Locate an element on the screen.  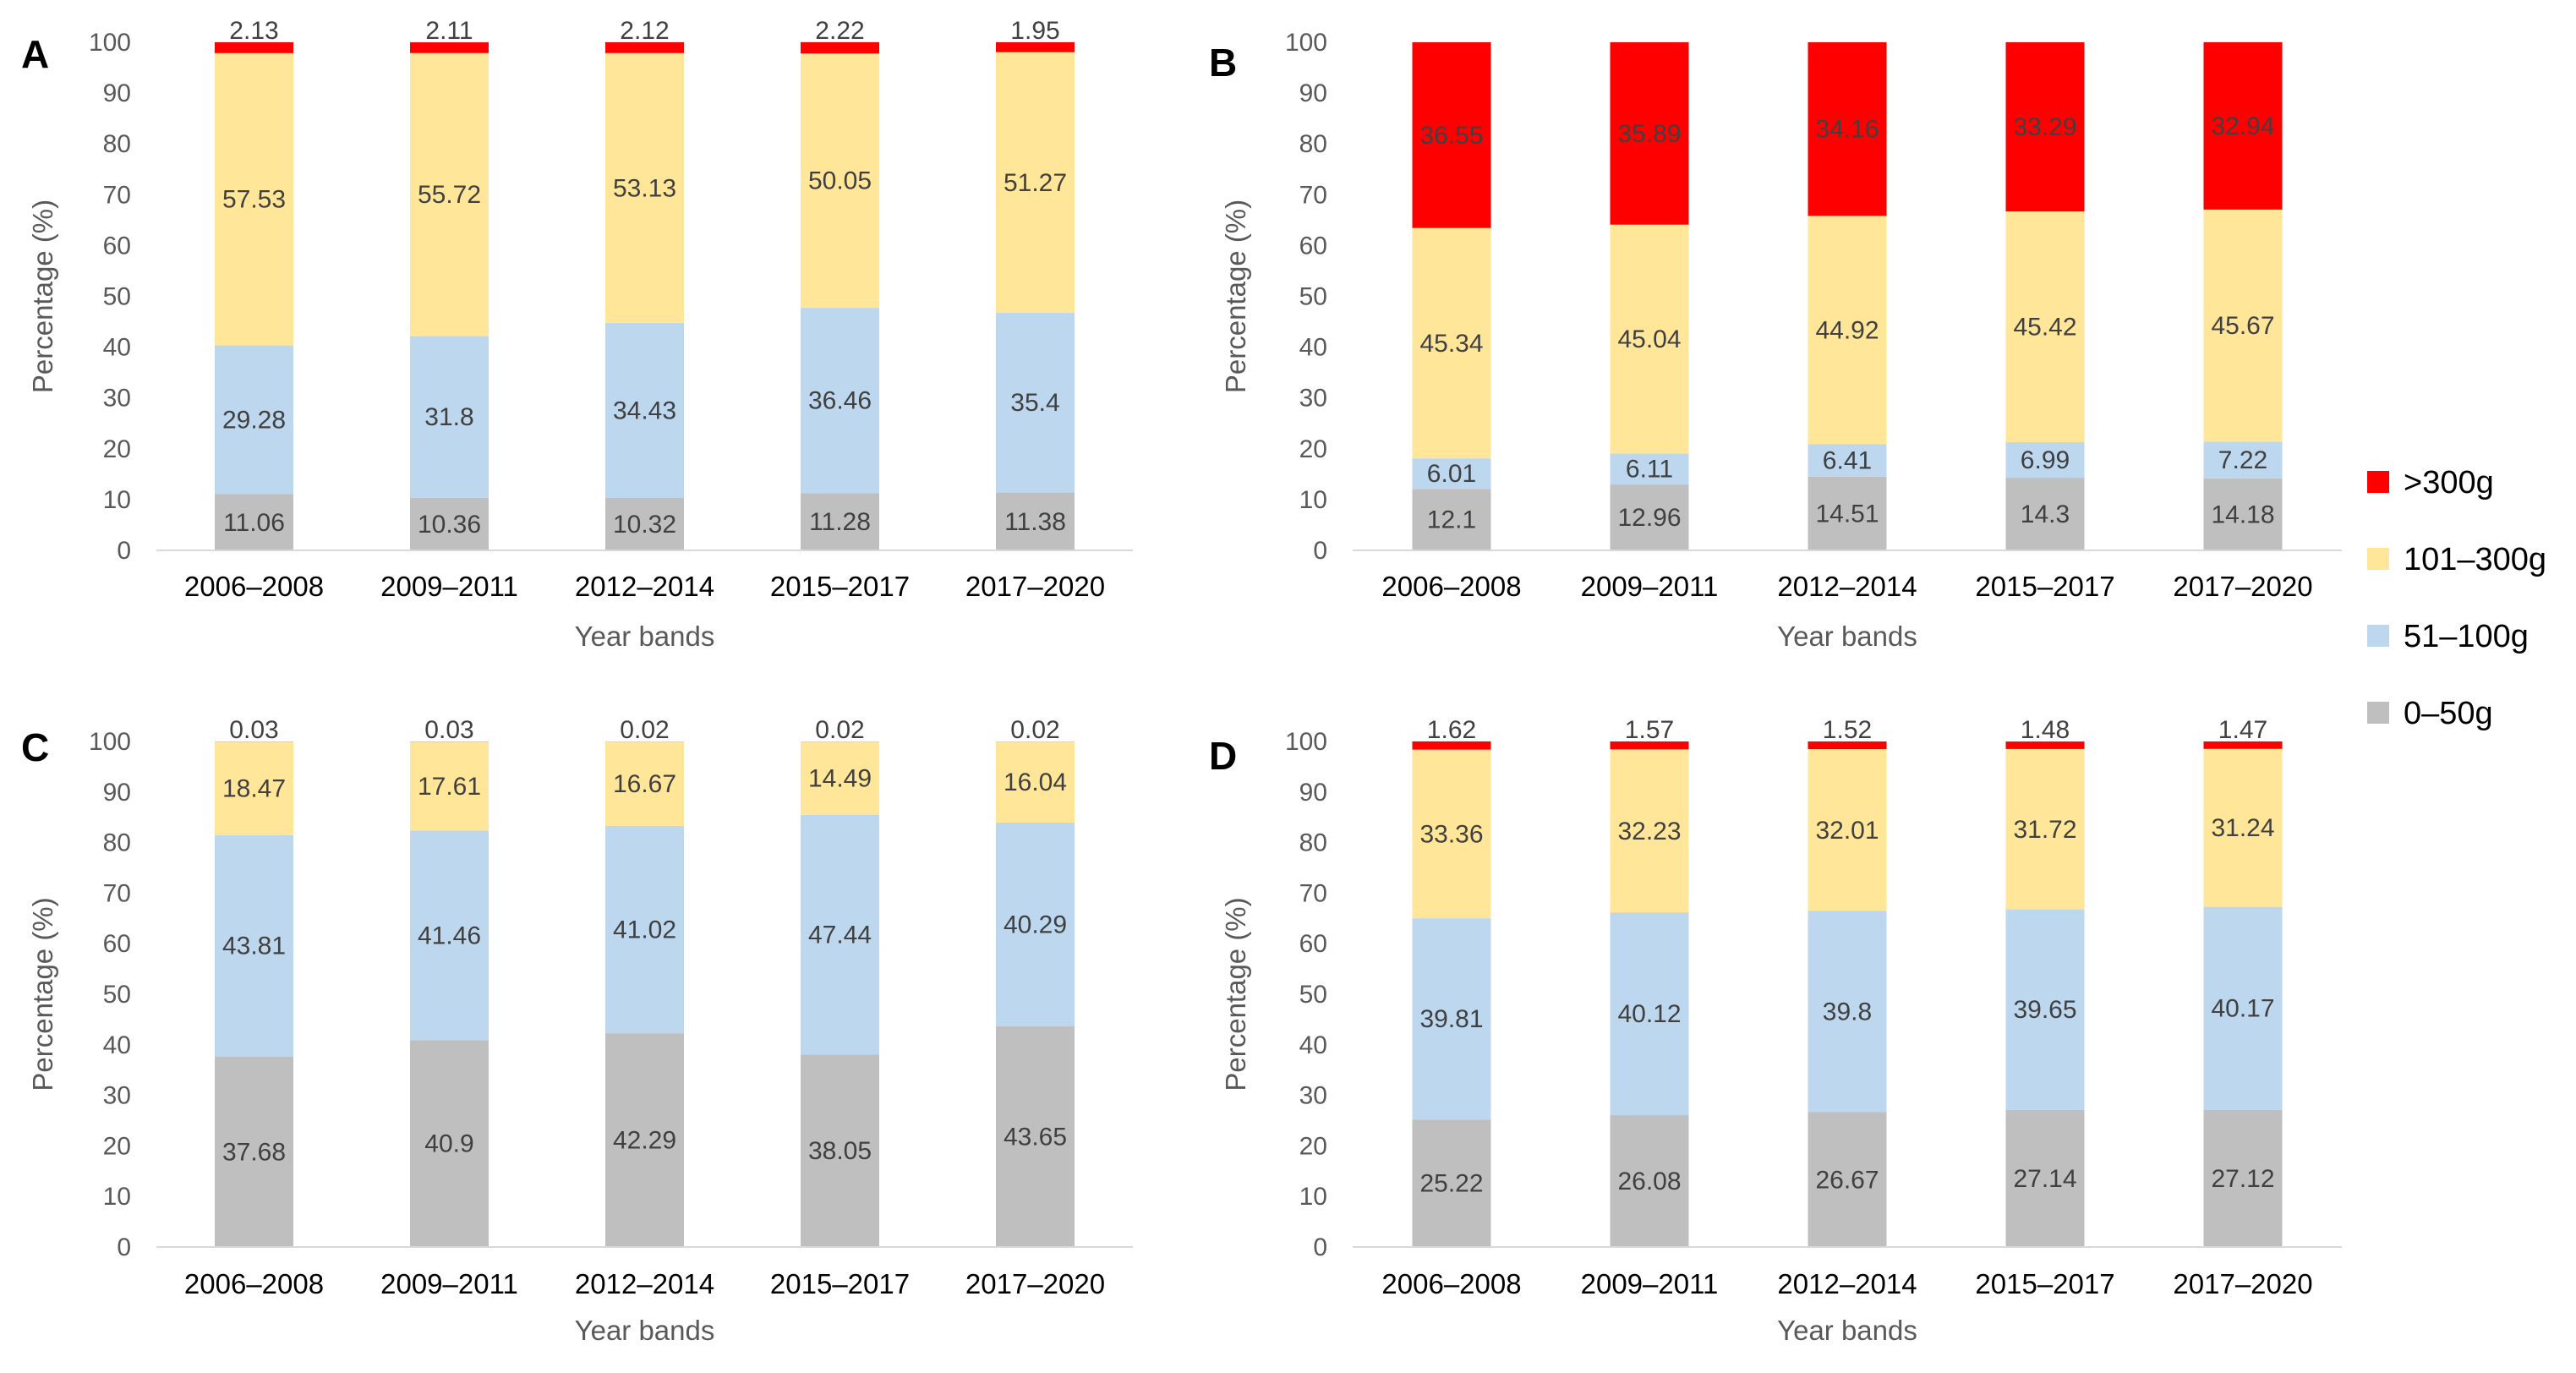
legend-label: 0–50g is located at coordinates (2448, 713).